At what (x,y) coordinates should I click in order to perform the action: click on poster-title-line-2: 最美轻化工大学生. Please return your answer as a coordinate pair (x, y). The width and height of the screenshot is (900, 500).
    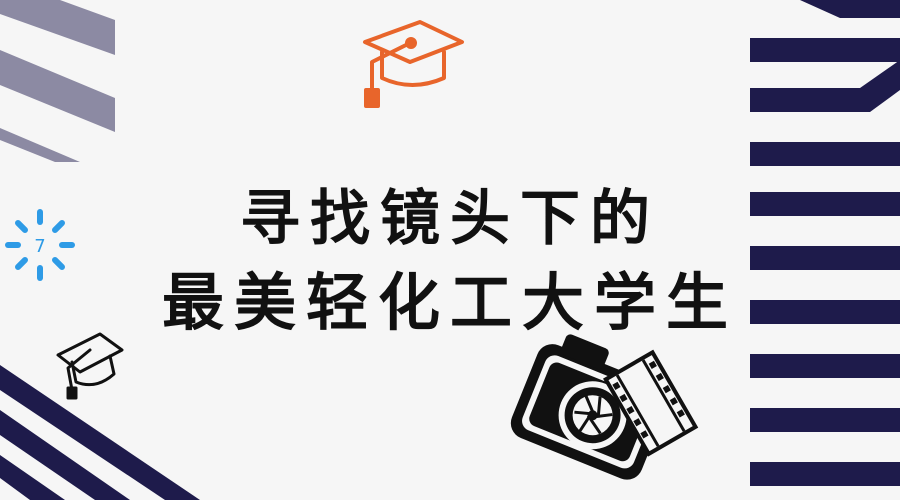
    Looking at the image, I should click on (449, 302).